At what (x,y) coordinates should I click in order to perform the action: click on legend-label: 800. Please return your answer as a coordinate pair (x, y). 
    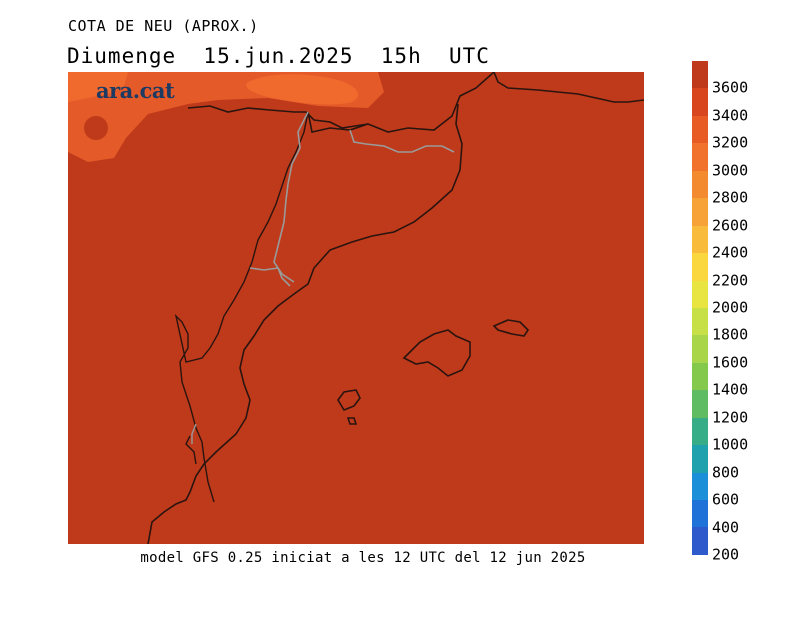
    Looking at the image, I should click on (726, 472).